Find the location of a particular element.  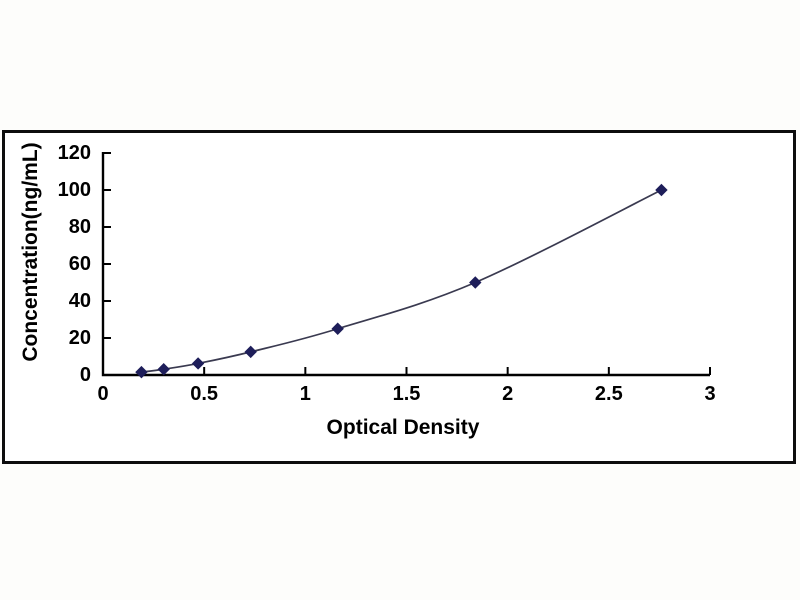

x-axis-tick-label: 1.5 is located at coordinates (406, 394).